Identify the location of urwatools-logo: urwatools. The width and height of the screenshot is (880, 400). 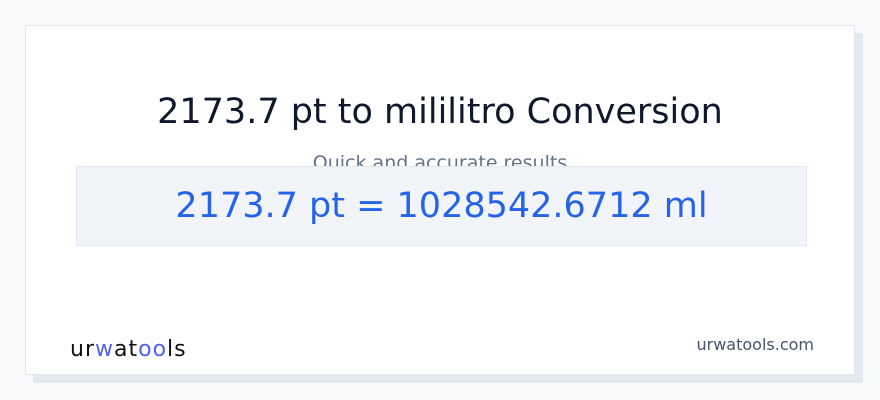
(128, 349).